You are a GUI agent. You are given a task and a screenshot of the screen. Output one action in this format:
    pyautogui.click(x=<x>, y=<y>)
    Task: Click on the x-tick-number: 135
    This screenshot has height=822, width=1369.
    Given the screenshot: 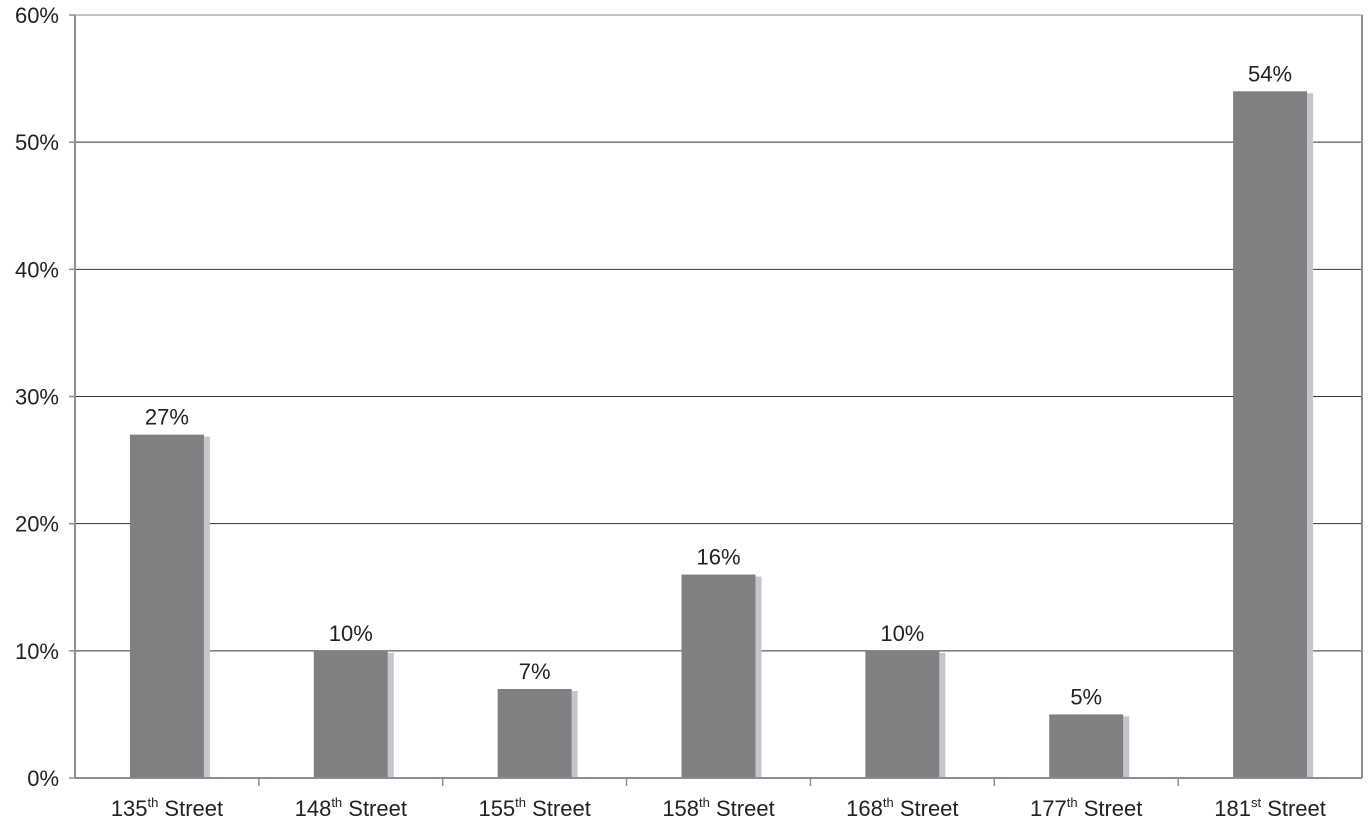 What is the action you would take?
    pyautogui.click(x=129, y=808)
    